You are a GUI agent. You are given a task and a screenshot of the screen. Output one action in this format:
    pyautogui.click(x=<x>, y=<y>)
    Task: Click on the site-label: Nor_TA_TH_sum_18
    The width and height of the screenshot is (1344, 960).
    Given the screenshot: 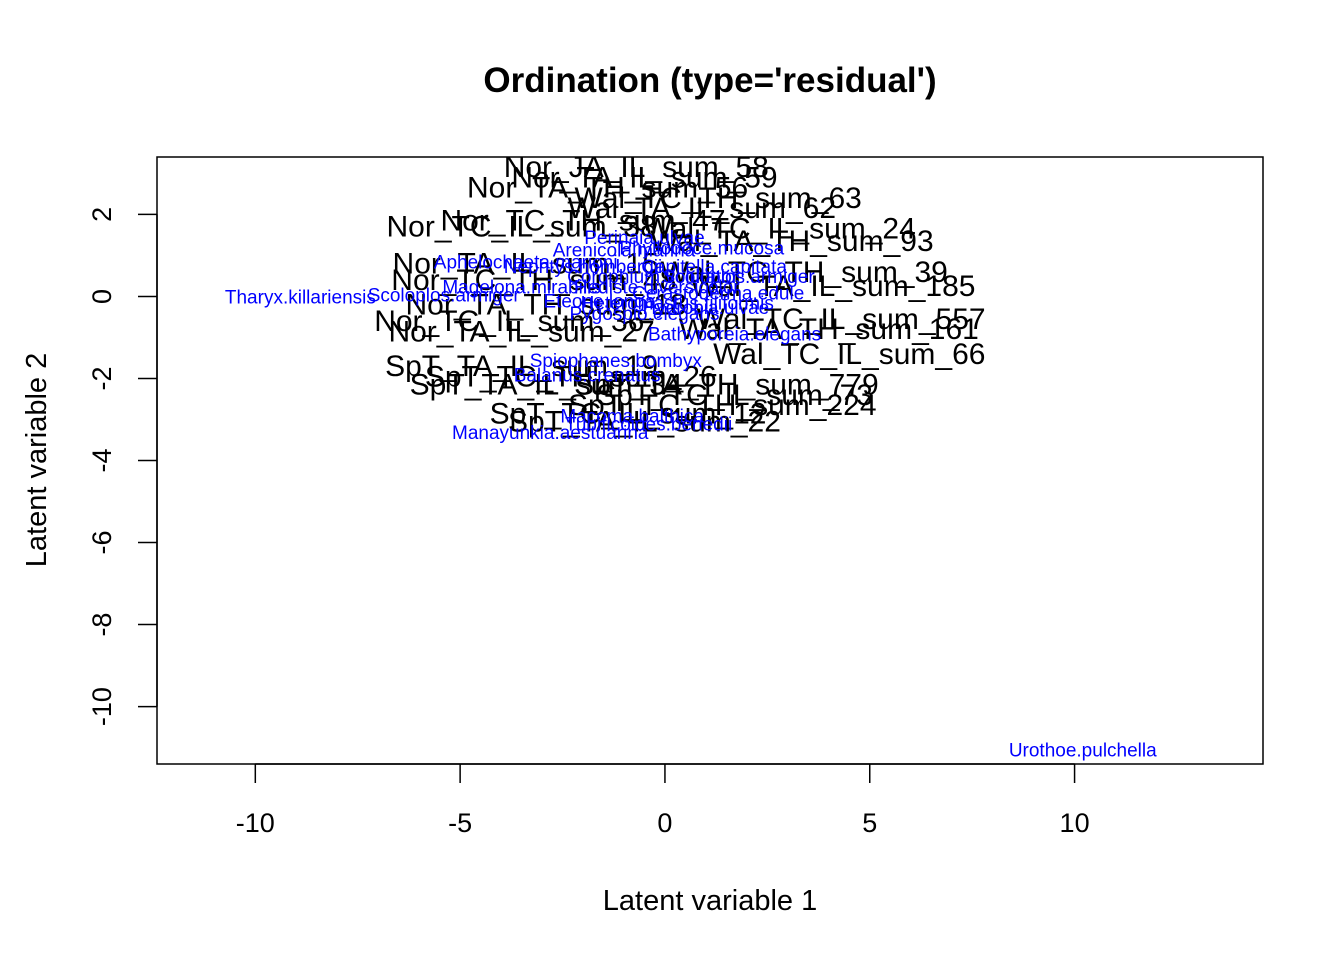 What is the action you would take?
    pyautogui.click(x=546, y=305)
    